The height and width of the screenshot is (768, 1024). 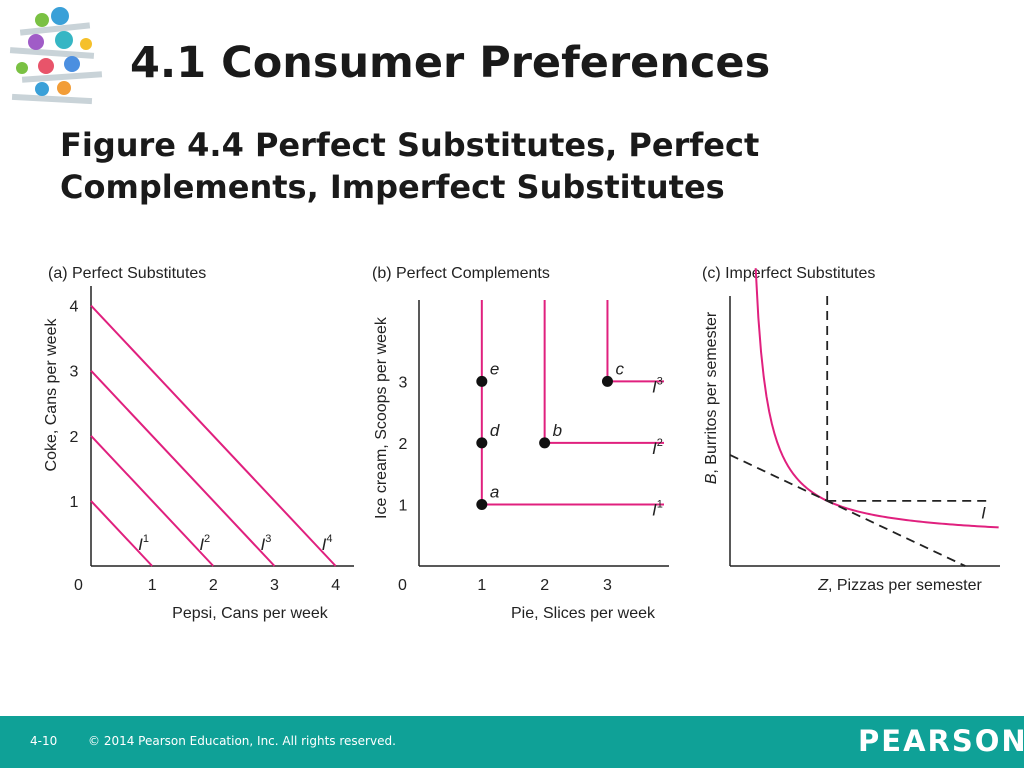 What do you see at coordinates (381, 417) in the screenshot?
I see `panel-b-y-axis-label: Ice cream, Scoops per week` at bounding box center [381, 417].